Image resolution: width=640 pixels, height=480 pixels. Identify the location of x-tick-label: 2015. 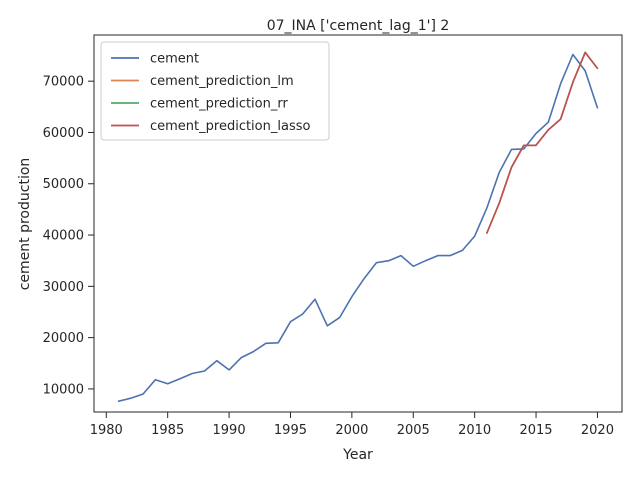
(535, 430).